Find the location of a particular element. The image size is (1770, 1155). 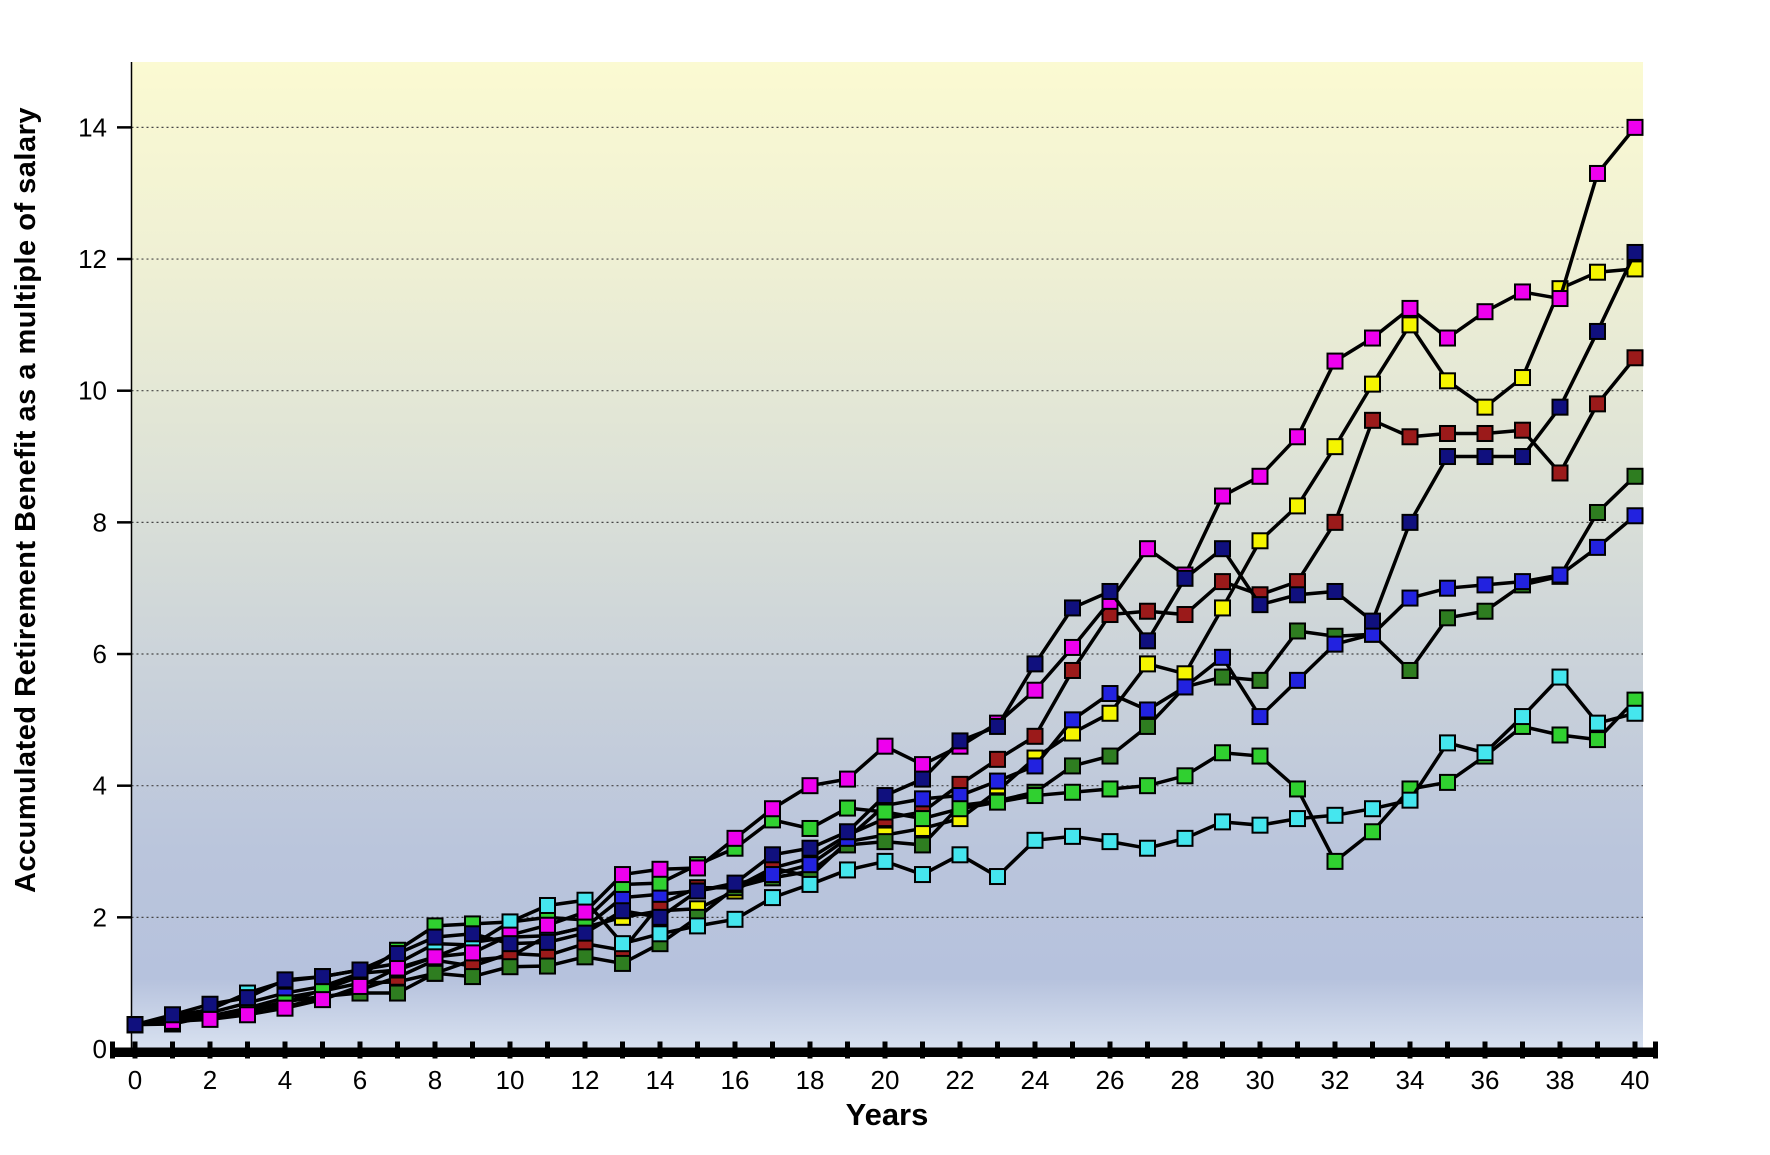

x-axis-tick-labels: 0 2 4 6 8 10 12 14 16 18 20 22 24 26 28 30 32 34 36 38 40 is located at coordinates (889, 1080).